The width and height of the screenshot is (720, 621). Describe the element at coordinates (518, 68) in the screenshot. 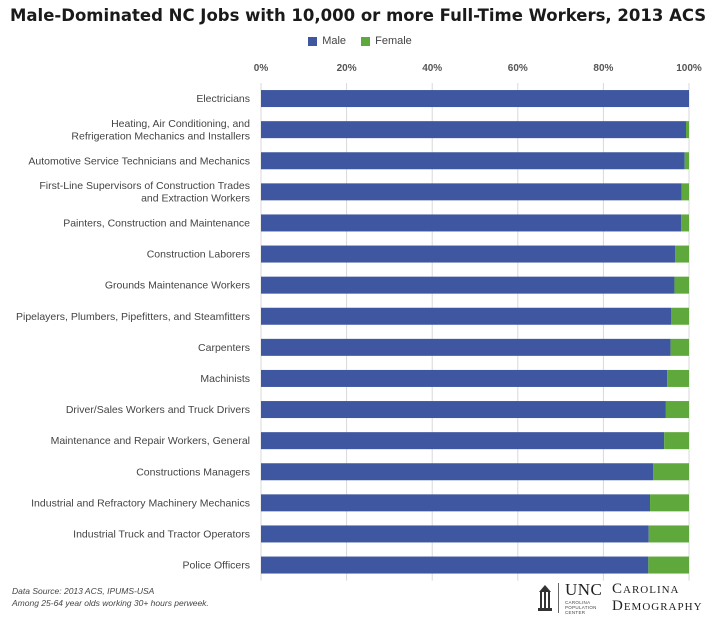

I see `x-tick-label: 60%` at that location.